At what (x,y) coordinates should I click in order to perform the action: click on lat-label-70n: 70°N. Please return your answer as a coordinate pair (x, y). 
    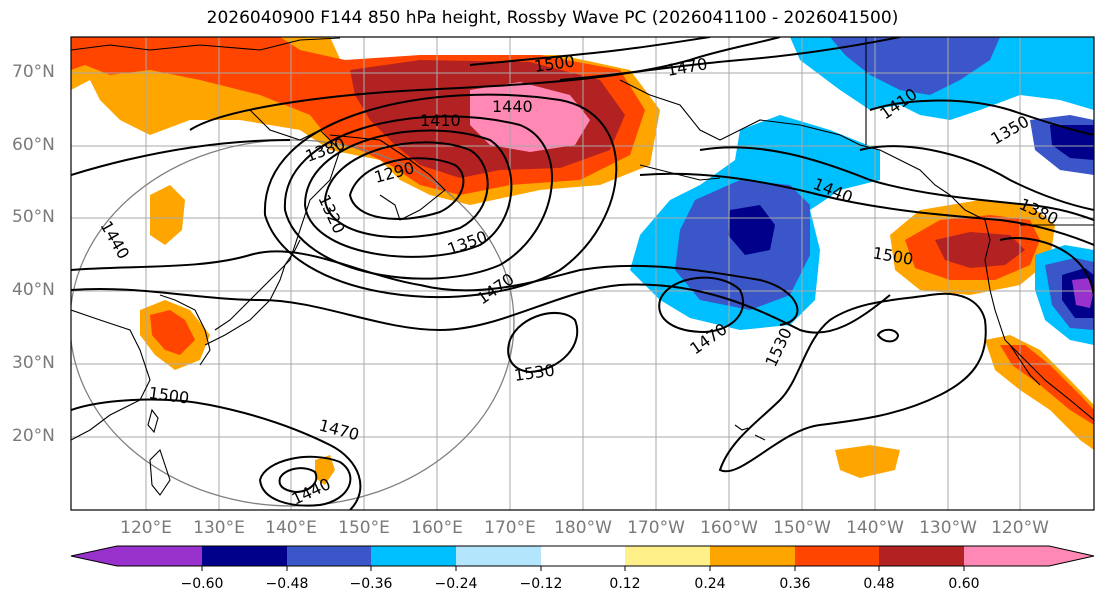
    Looking at the image, I should click on (33, 72).